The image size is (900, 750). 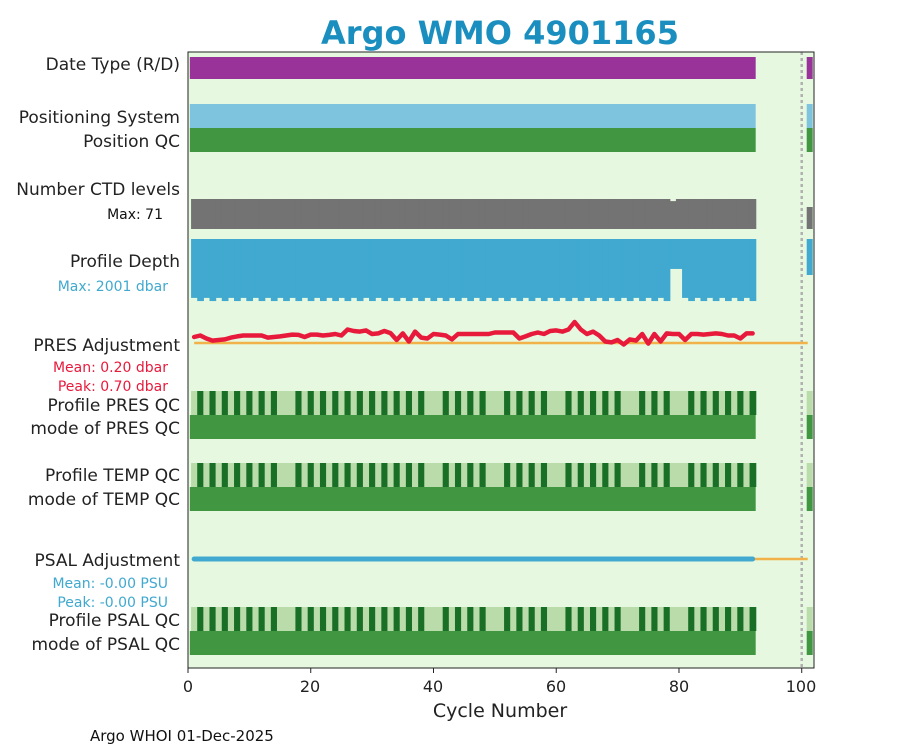 What do you see at coordinates (106, 346) in the screenshot?
I see `row-label-pres-adjustment: PRES Adjustment` at bounding box center [106, 346].